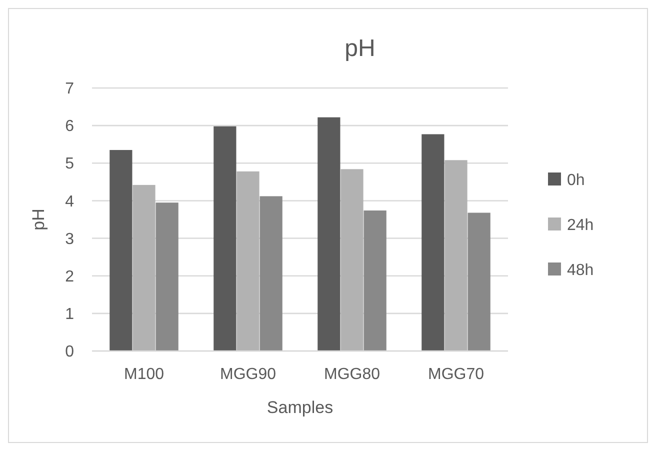 The image size is (656, 451). What do you see at coordinates (69, 277) in the screenshot?
I see `y-tick-label: 2` at bounding box center [69, 277].